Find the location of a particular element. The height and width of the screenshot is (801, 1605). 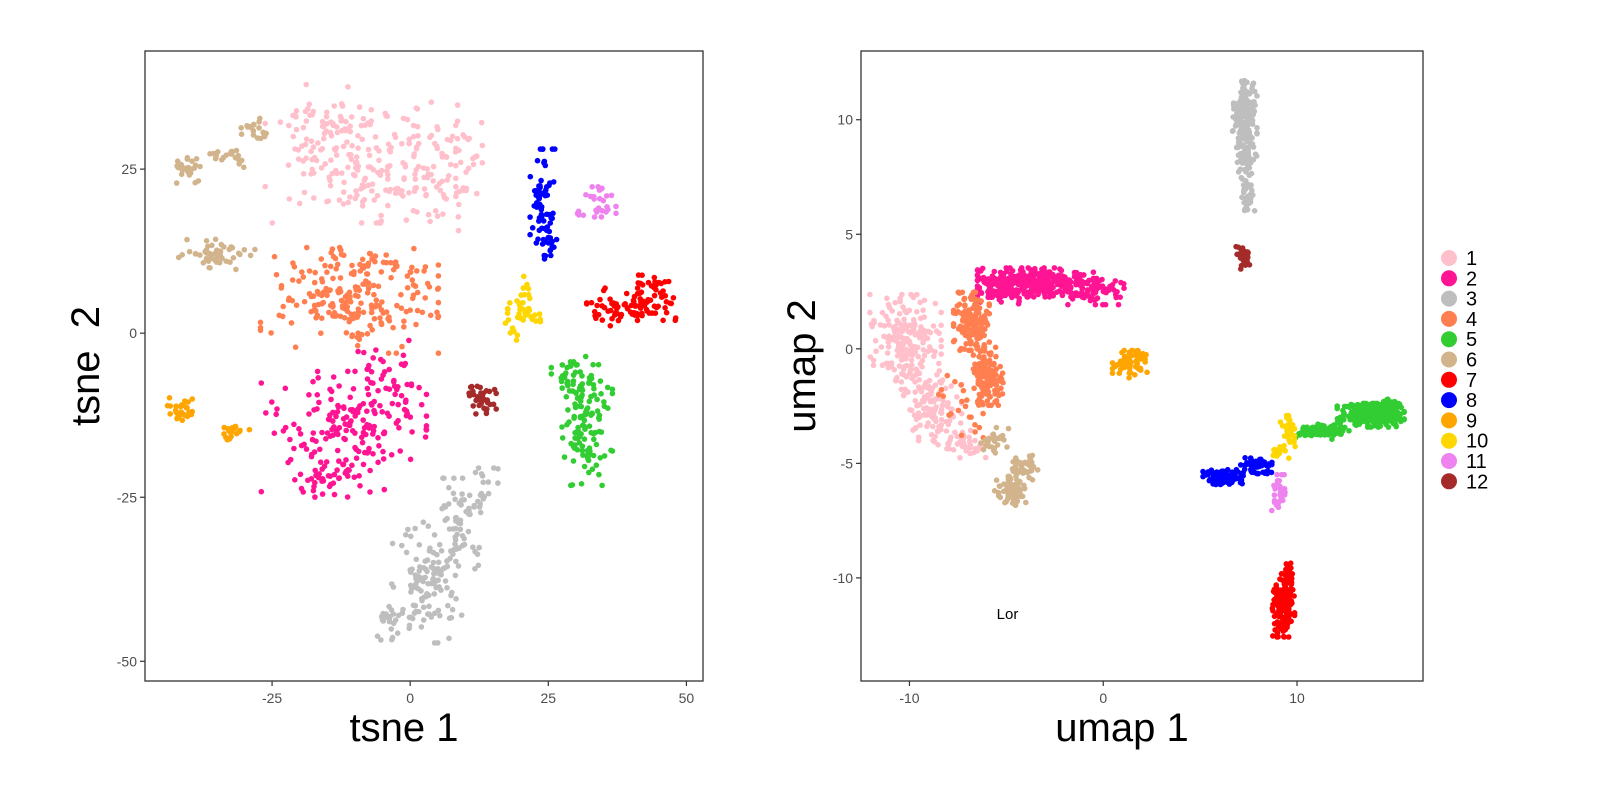

legend-item: 7 is located at coordinates (1459, 381).